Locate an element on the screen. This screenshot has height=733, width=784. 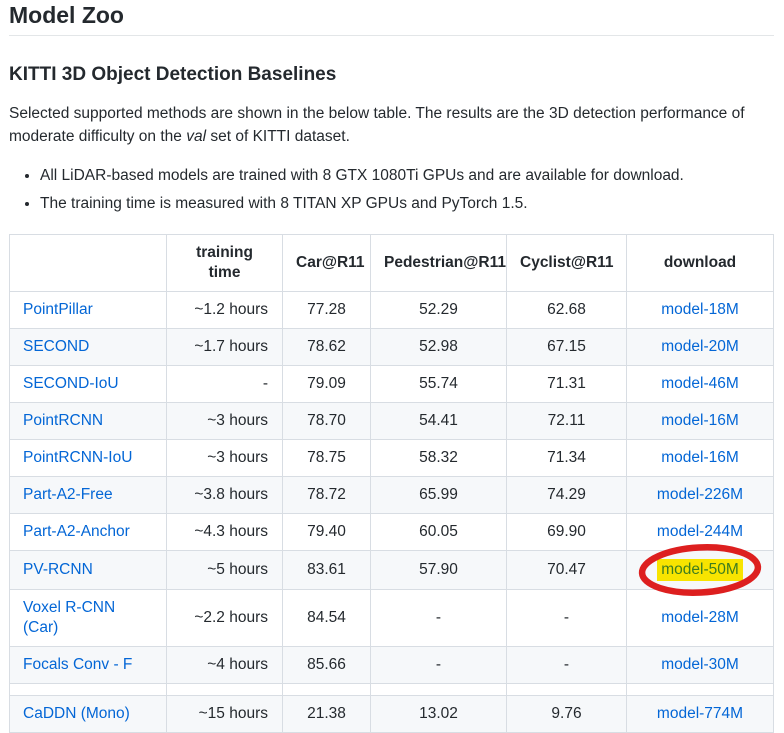
method-link: PointRCNN is located at coordinates (63, 420).